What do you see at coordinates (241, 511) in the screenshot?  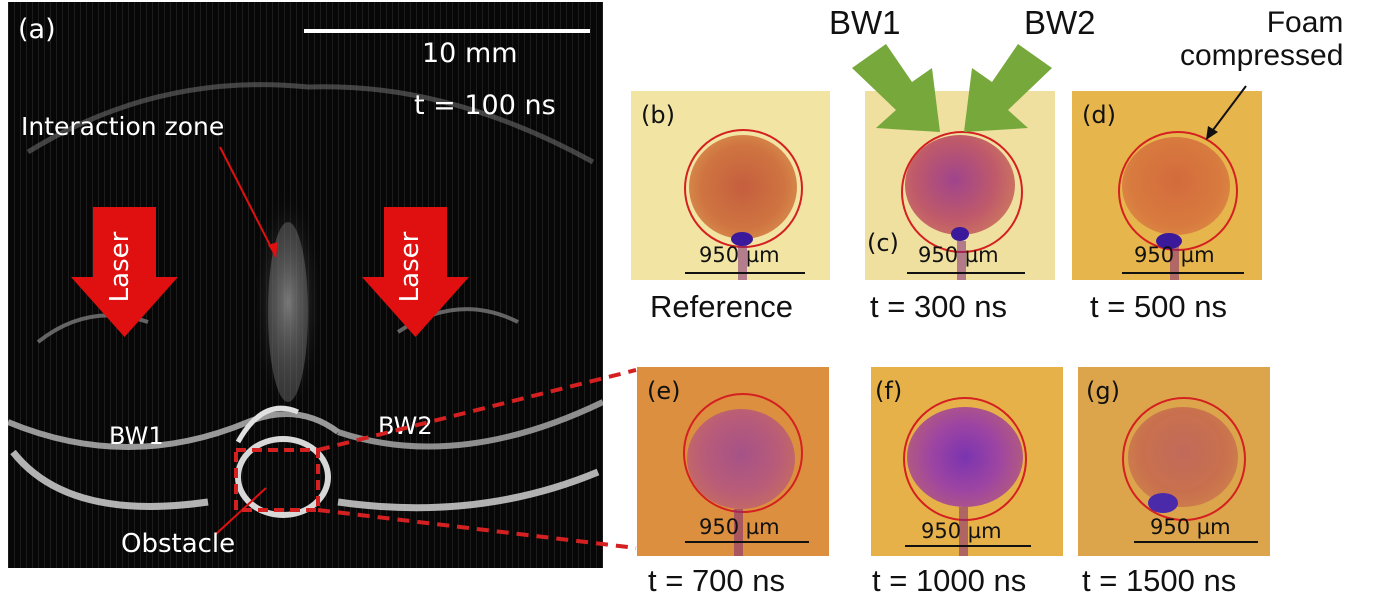 I see `obstacle-pointer` at bounding box center [241, 511].